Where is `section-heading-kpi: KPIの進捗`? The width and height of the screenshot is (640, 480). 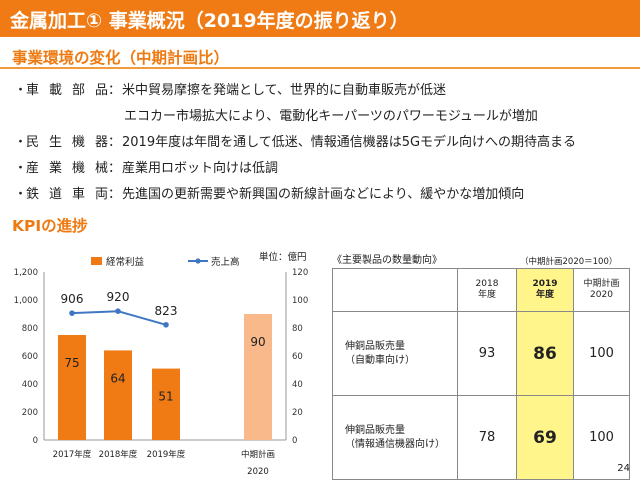 section-heading-kpi: KPIの進捗 is located at coordinates (50, 226).